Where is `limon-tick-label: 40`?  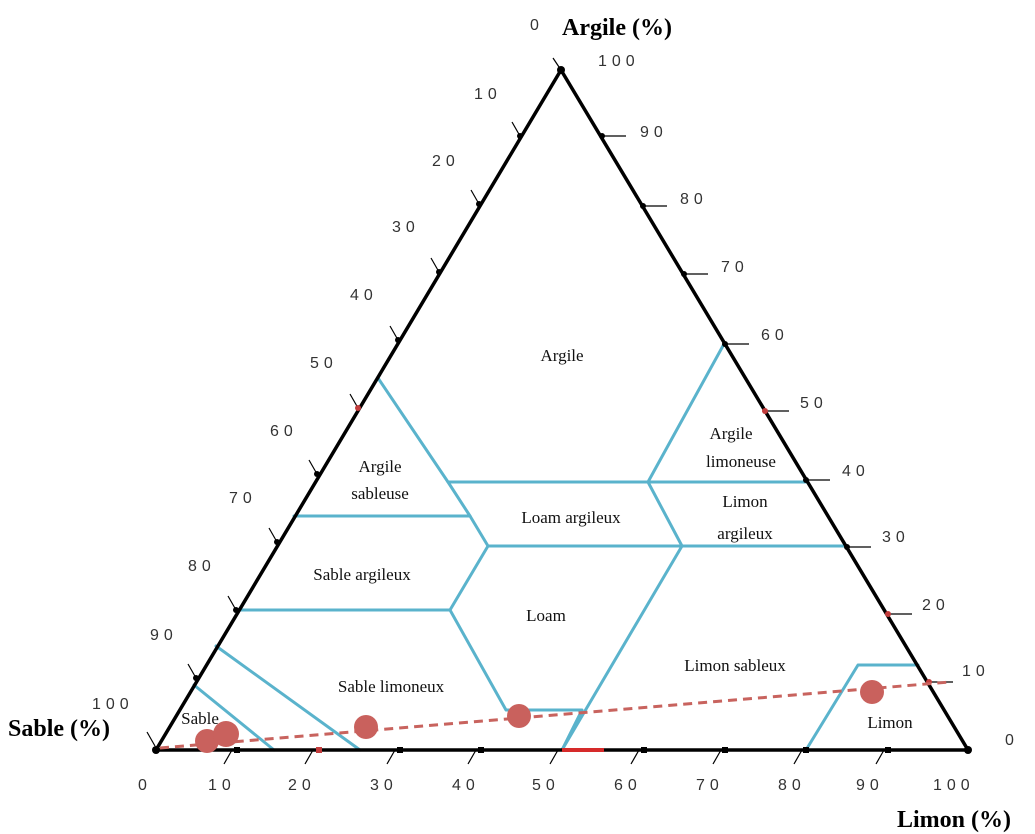
limon-tick-label: 40 is located at coordinates (466, 785).